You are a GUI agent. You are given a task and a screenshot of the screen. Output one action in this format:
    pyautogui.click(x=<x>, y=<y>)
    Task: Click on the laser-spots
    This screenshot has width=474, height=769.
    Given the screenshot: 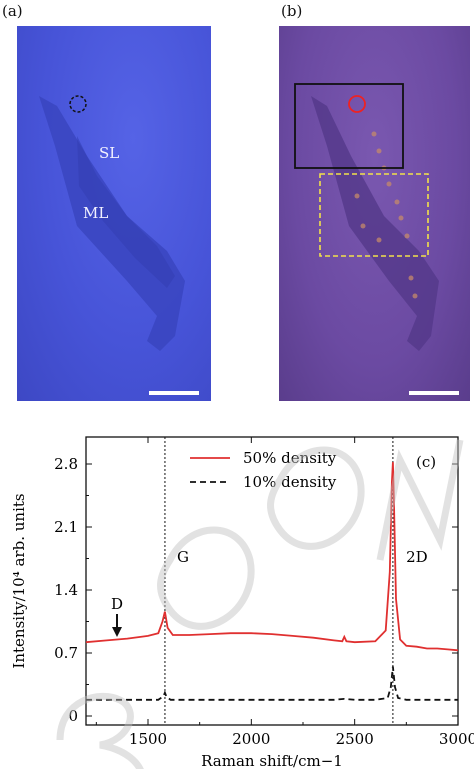 What is the action you would take?
    pyautogui.click(x=386, y=215)
    